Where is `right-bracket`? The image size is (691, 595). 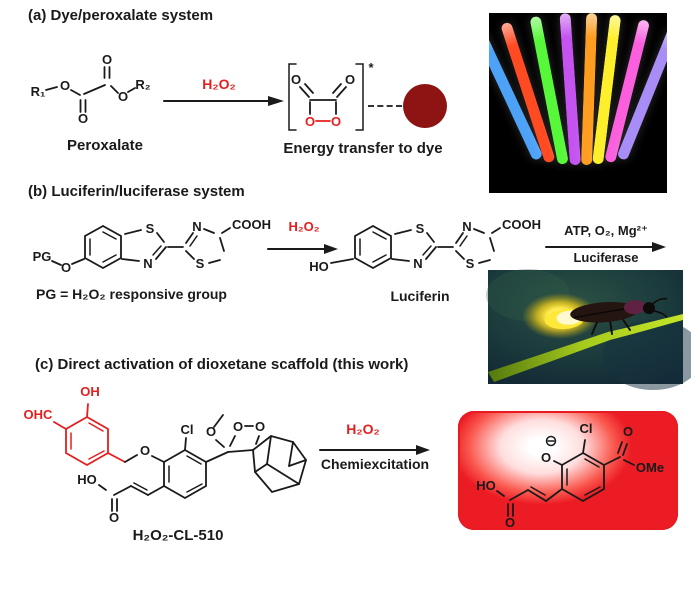 right-bracket is located at coordinates (359, 97).